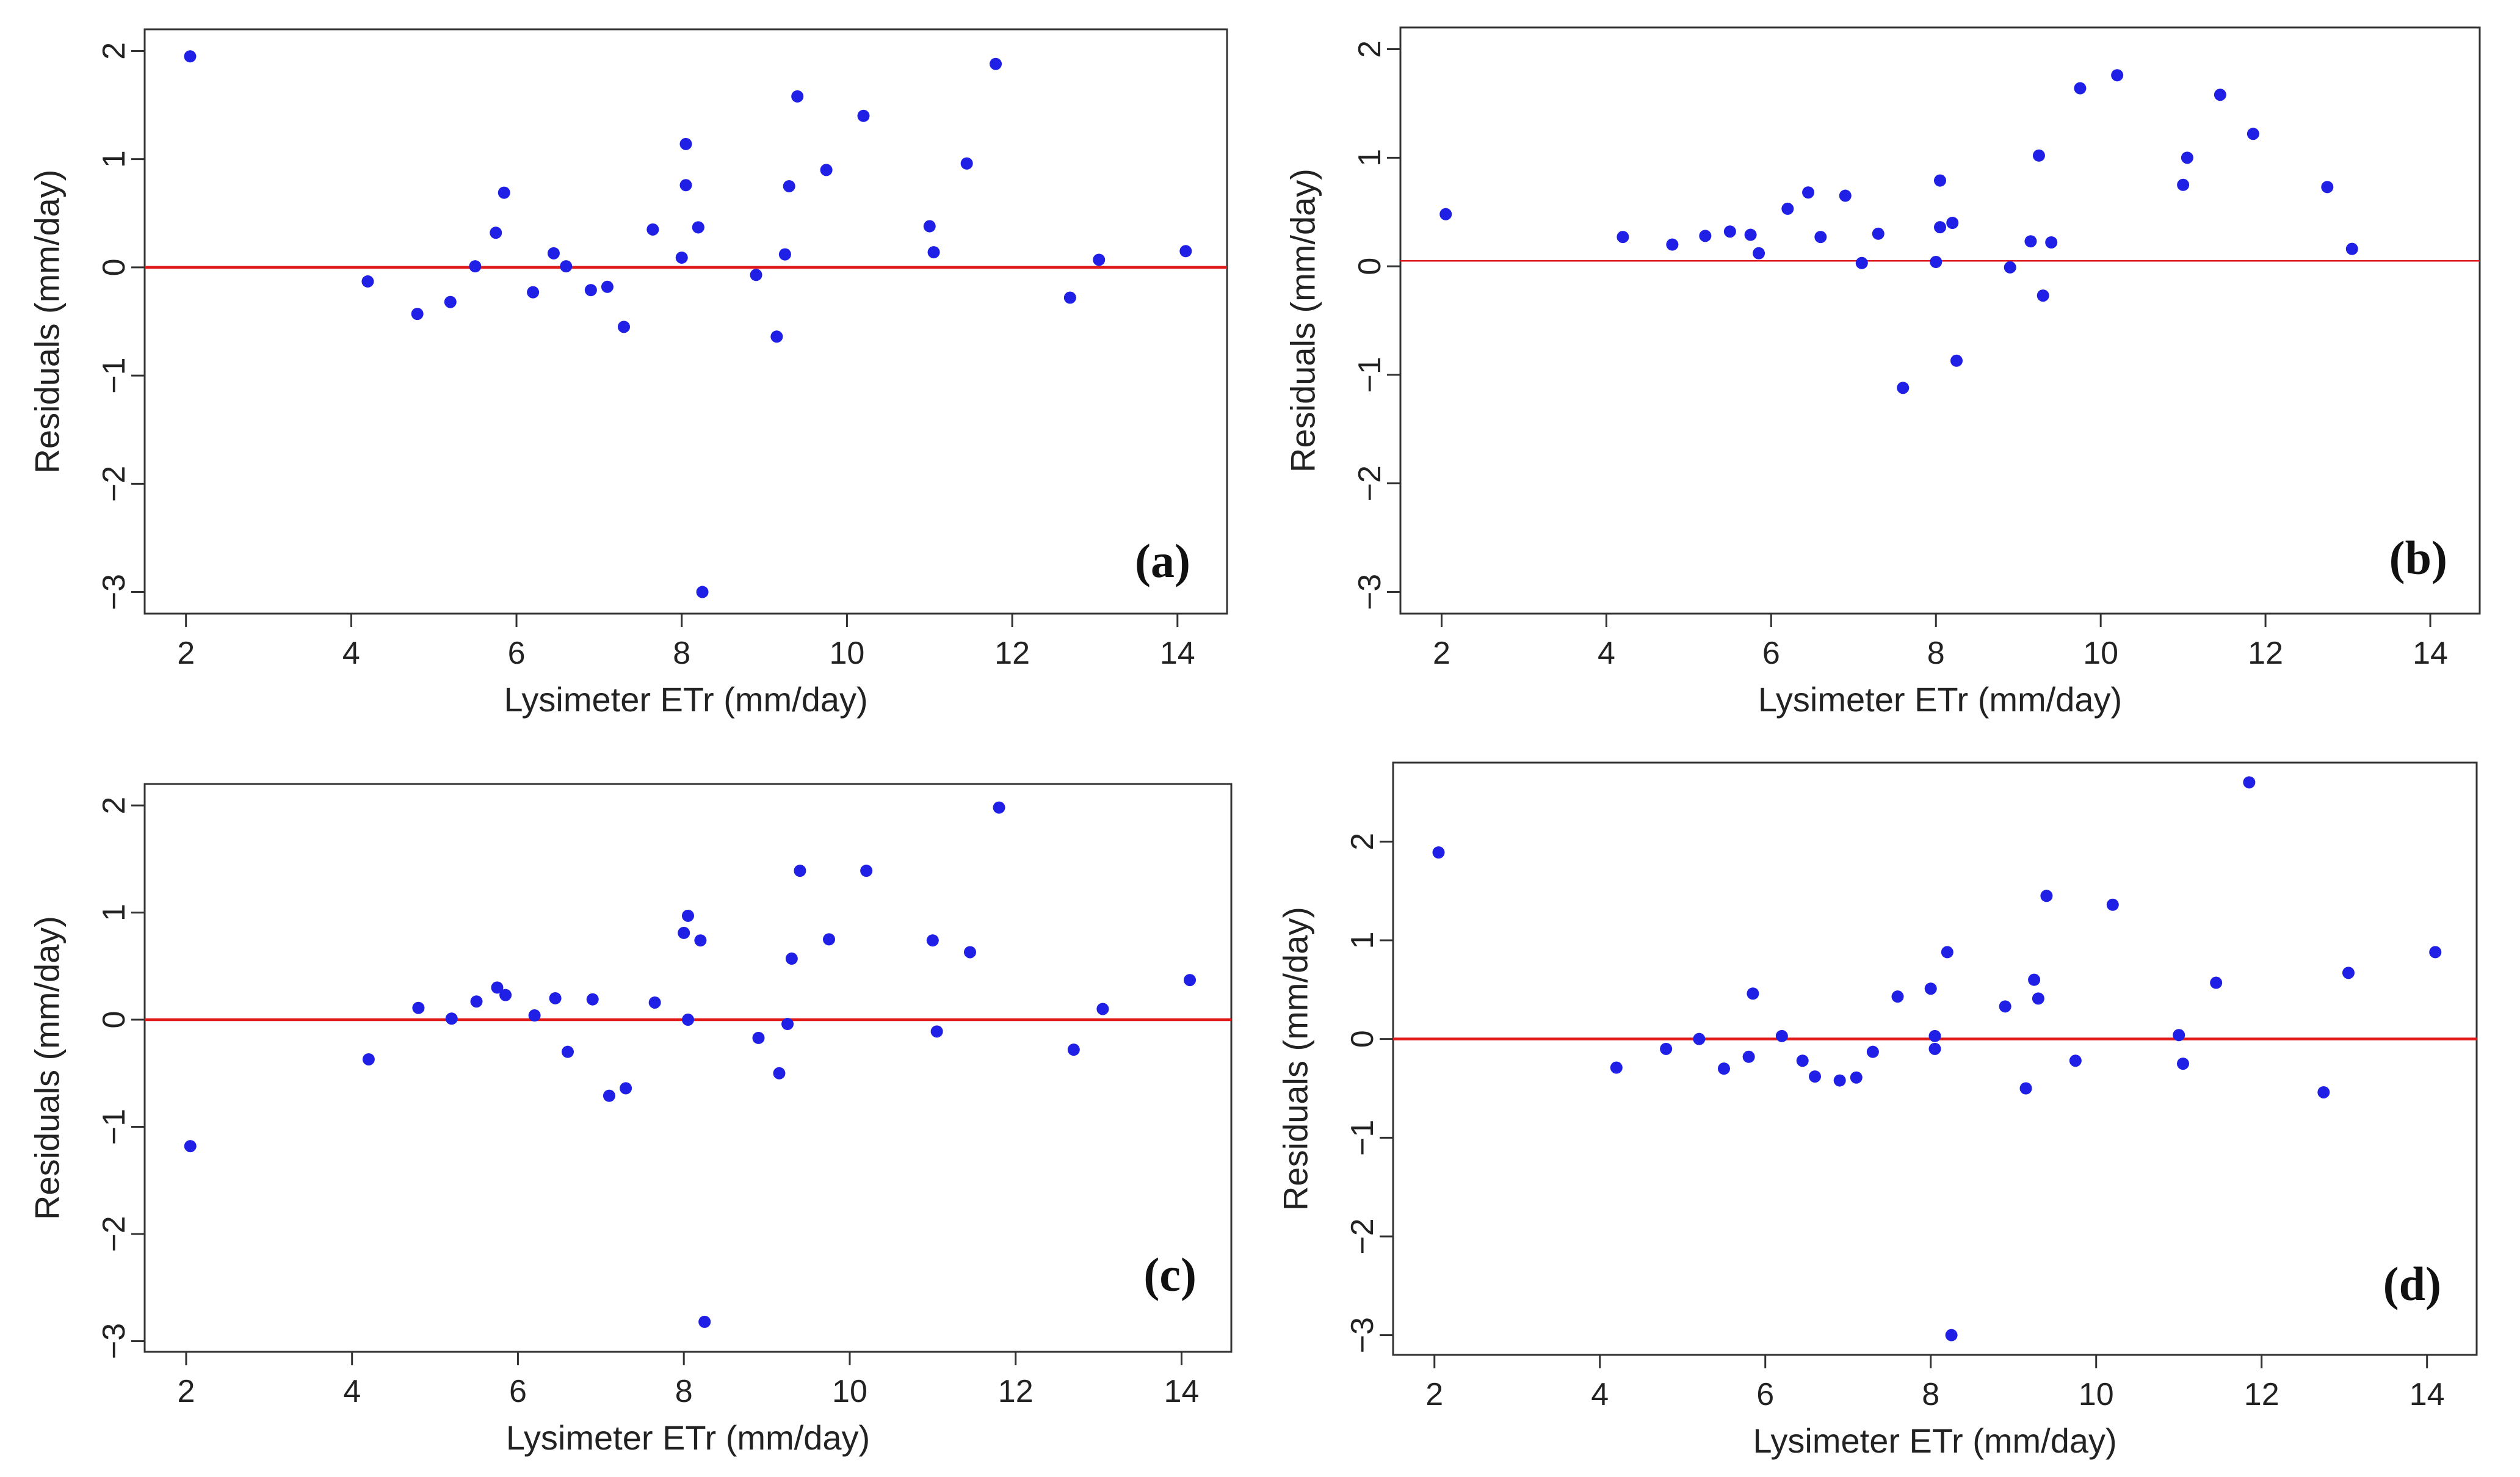  I want to click on panel-letter: (c), so click(1170, 1274).